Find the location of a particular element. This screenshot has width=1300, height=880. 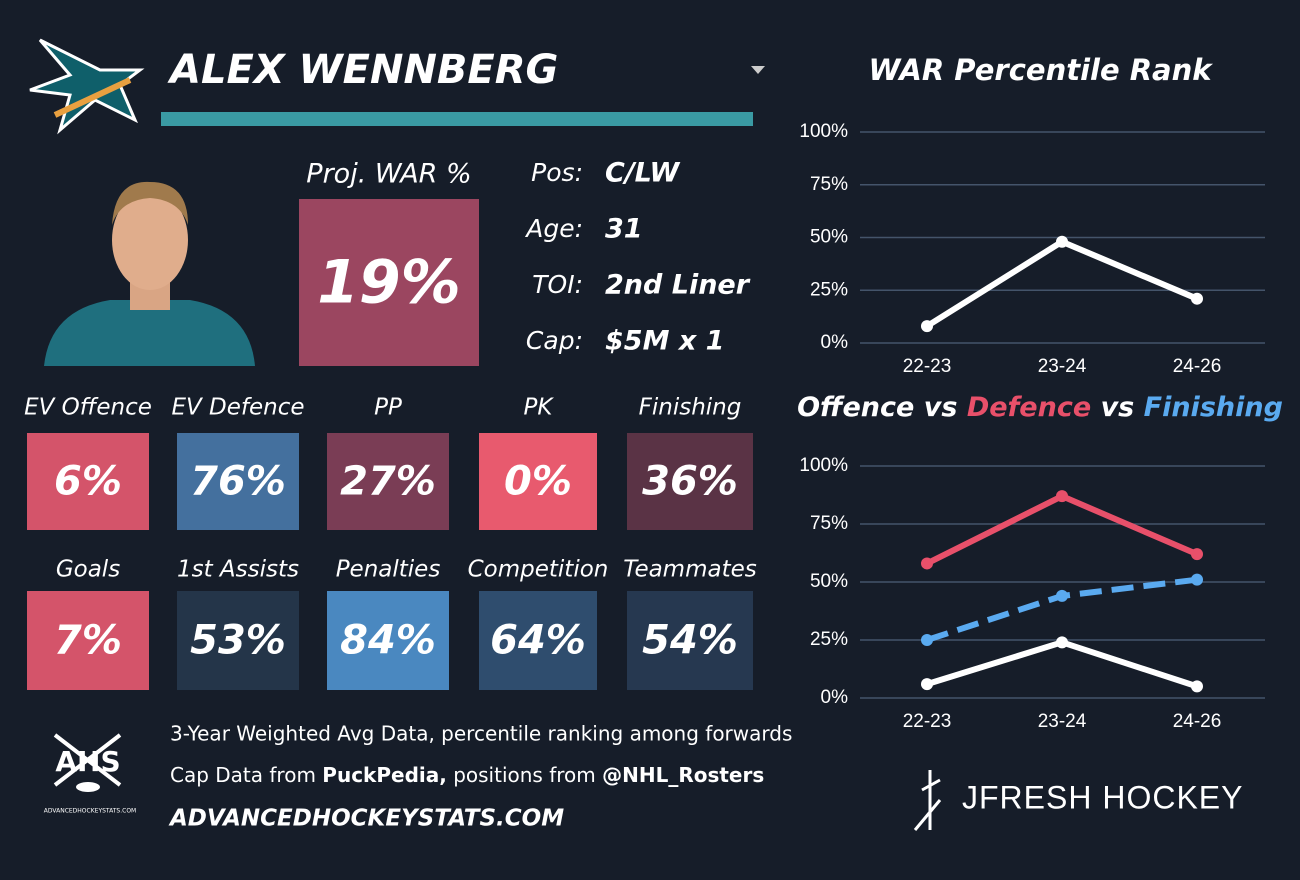

tile-value: 53% is located at coordinates (238, 641).